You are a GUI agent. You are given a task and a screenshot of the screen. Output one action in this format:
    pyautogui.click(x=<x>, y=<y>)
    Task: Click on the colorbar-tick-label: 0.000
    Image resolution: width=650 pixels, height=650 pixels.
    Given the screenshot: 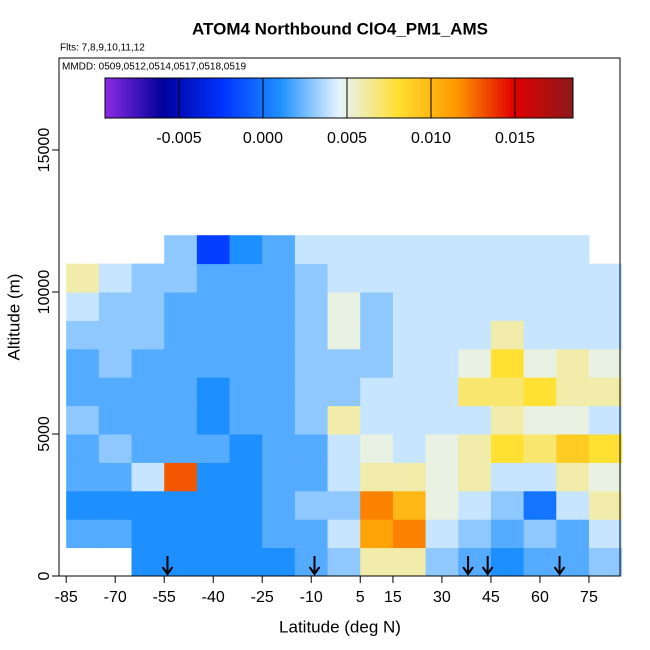 What is the action you would take?
    pyautogui.click(x=263, y=138)
    